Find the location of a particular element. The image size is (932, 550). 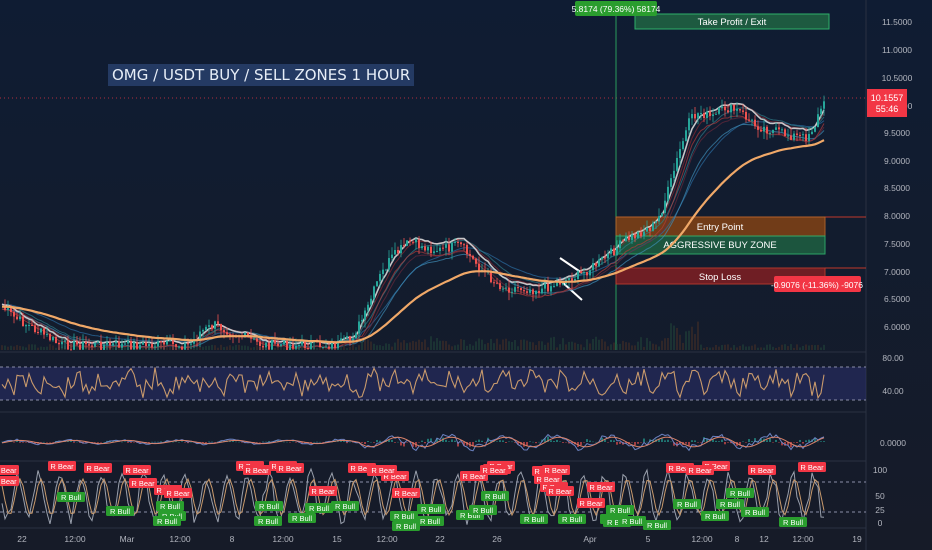

price-tick-label: 7.5000 is located at coordinates (897, 244).